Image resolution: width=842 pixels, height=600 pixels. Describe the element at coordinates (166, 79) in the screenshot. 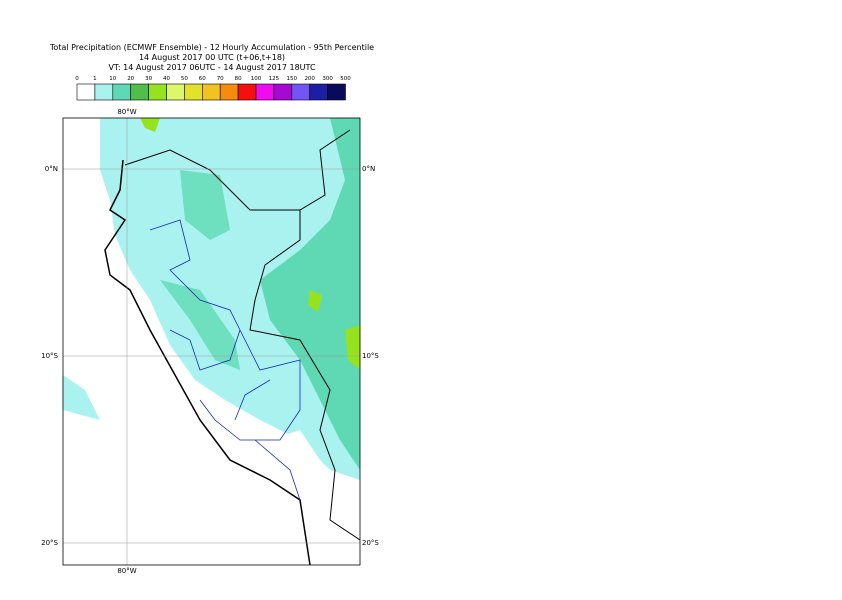

I see `legend-label: 40` at that location.